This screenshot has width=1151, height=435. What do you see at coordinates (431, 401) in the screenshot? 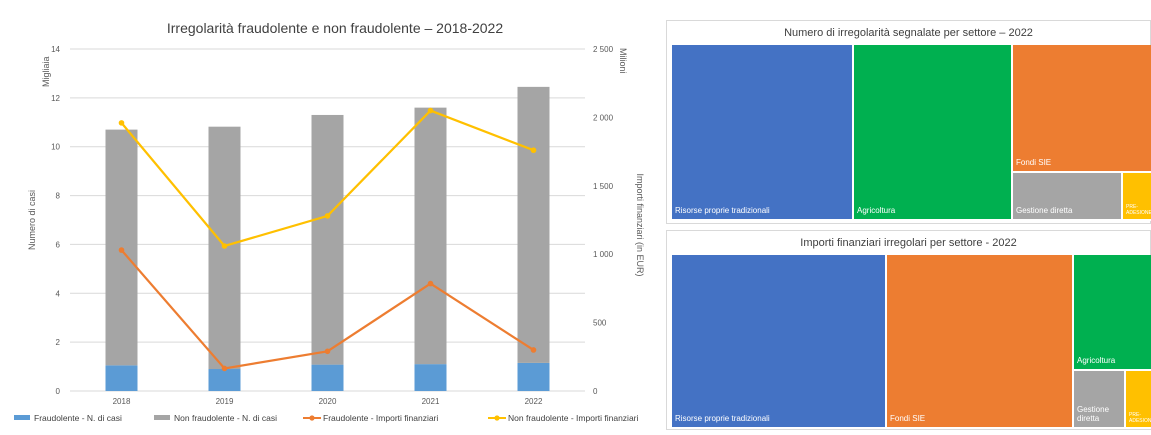
I see `x-tick-label: 2021` at bounding box center [431, 401].